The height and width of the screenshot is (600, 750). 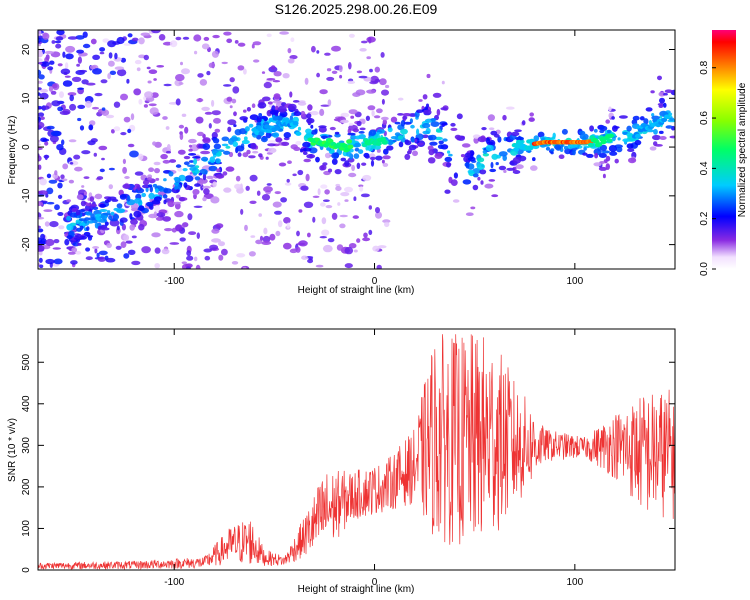 I want to click on x-tick-label: 0, so click(x=375, y=281).